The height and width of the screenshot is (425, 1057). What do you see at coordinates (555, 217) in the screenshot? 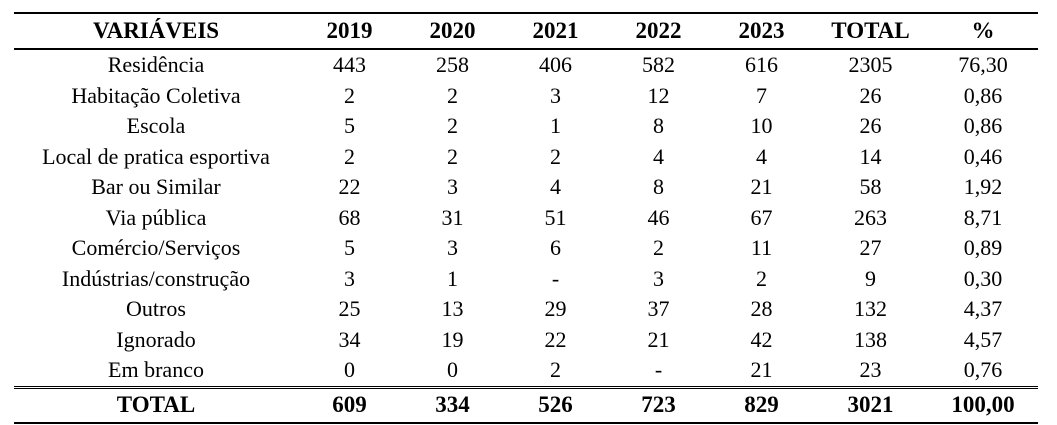
I see `cell-2021: 51` at bounding box center [555, 217].